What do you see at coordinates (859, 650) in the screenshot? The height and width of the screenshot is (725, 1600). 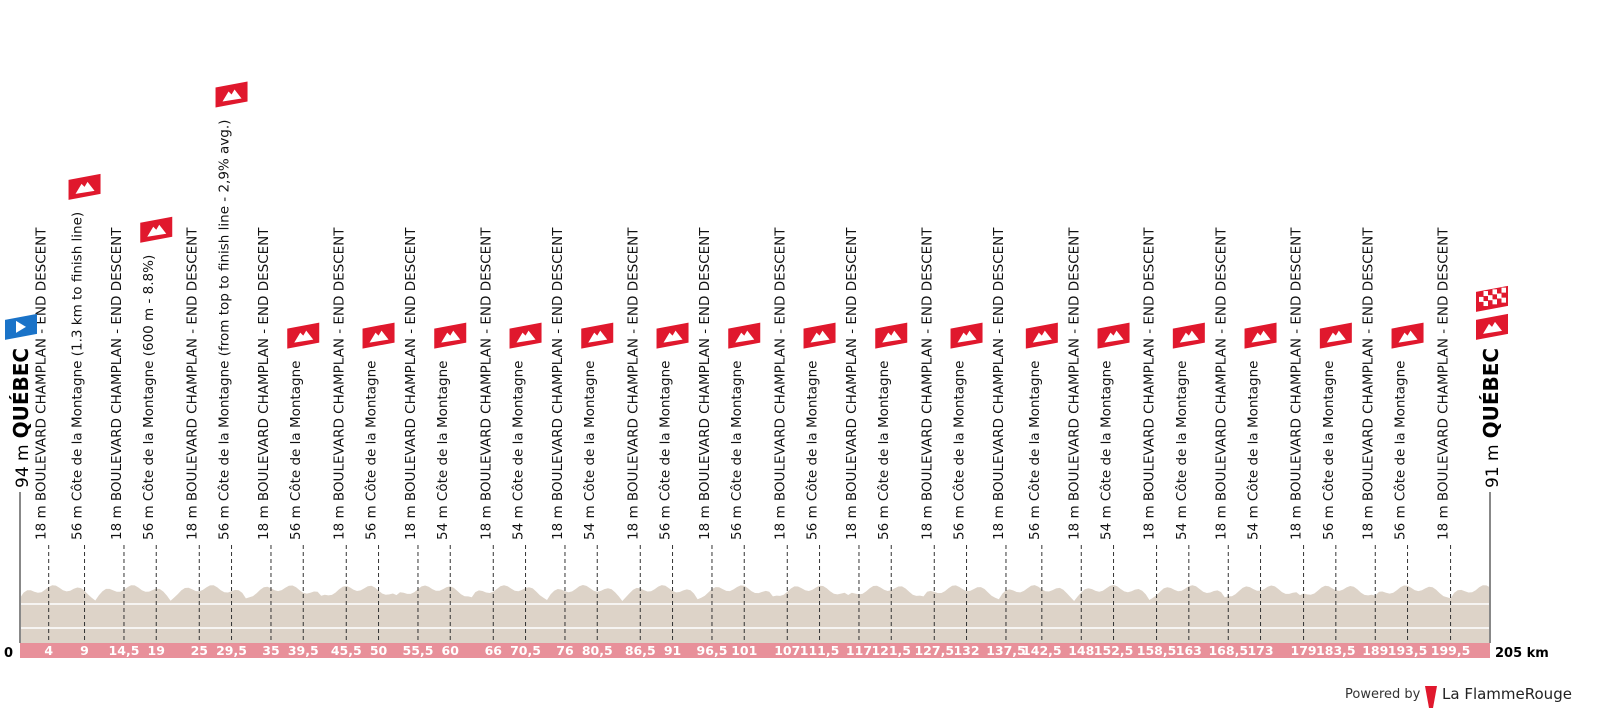 I see `km-label: 117` at bounding box center [859, 650].